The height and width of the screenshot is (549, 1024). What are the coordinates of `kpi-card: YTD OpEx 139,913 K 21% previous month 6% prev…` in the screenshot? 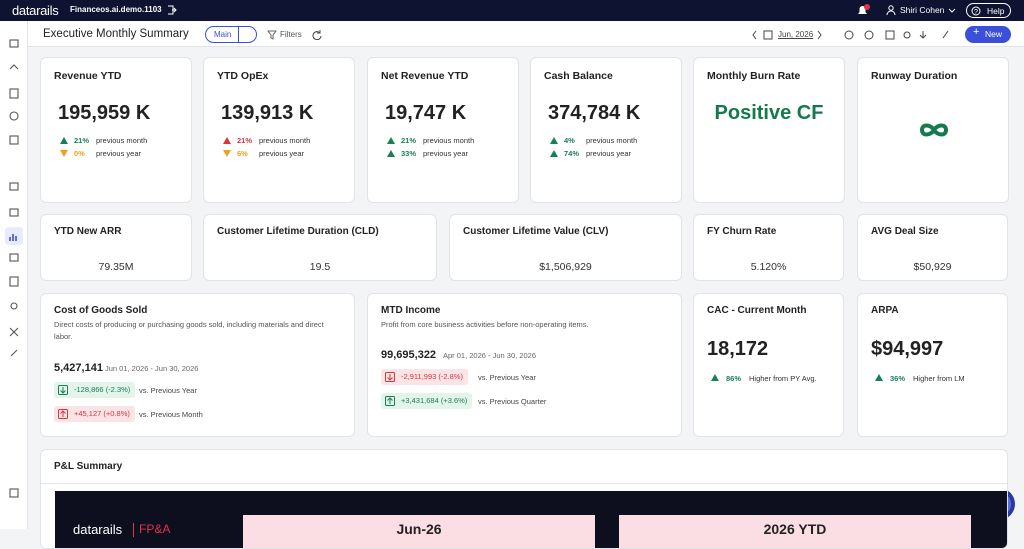 It's located at (279, 130).